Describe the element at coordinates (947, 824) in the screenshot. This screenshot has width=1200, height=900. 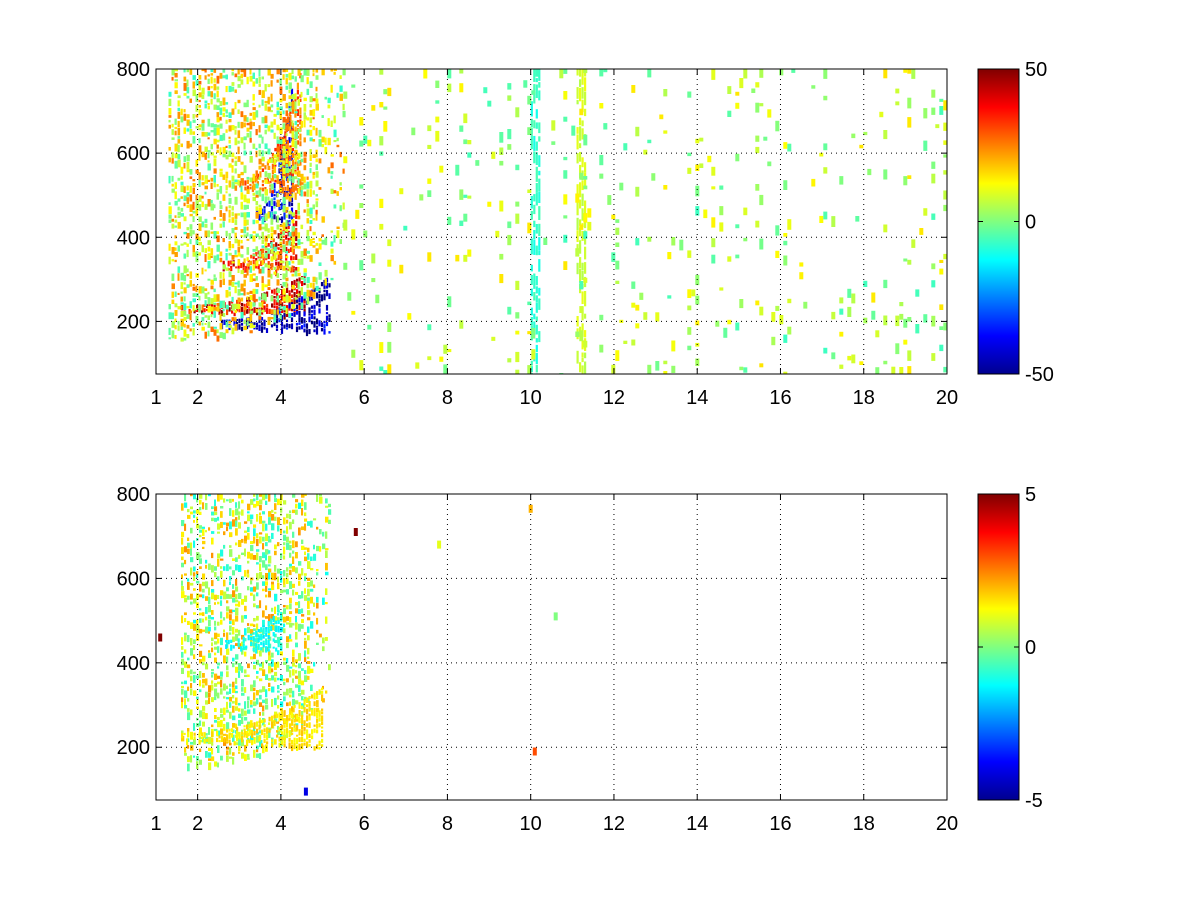
I see `bottom-x-tick-label: 20` at that location.